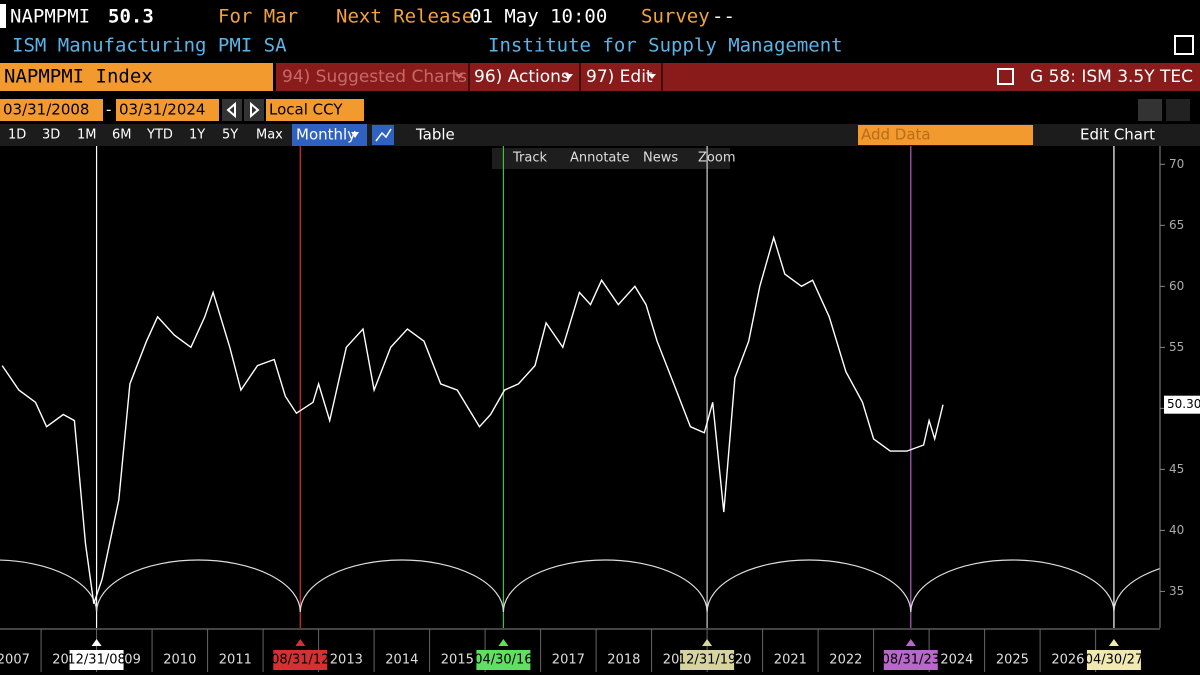 The width and height of the screenshot is (1200, 675). I want to click on next-icon, so click(255, 110).